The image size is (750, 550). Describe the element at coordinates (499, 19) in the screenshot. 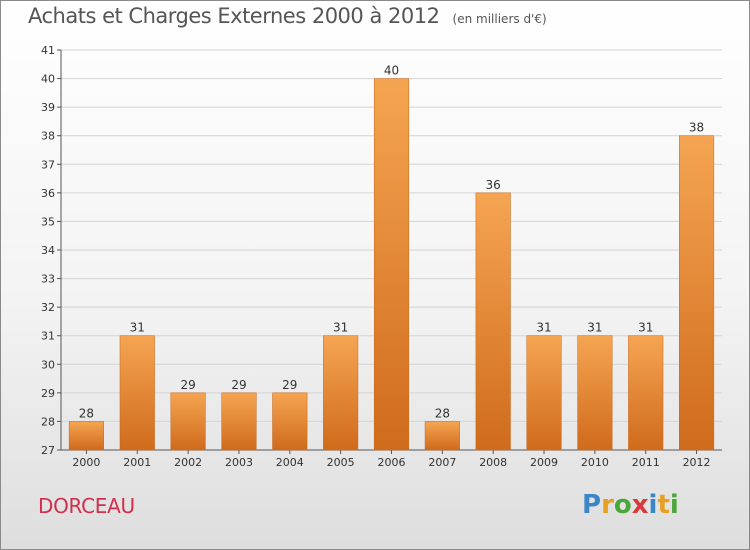

I see `chart-unit: (en milliers d'€)` at that location.